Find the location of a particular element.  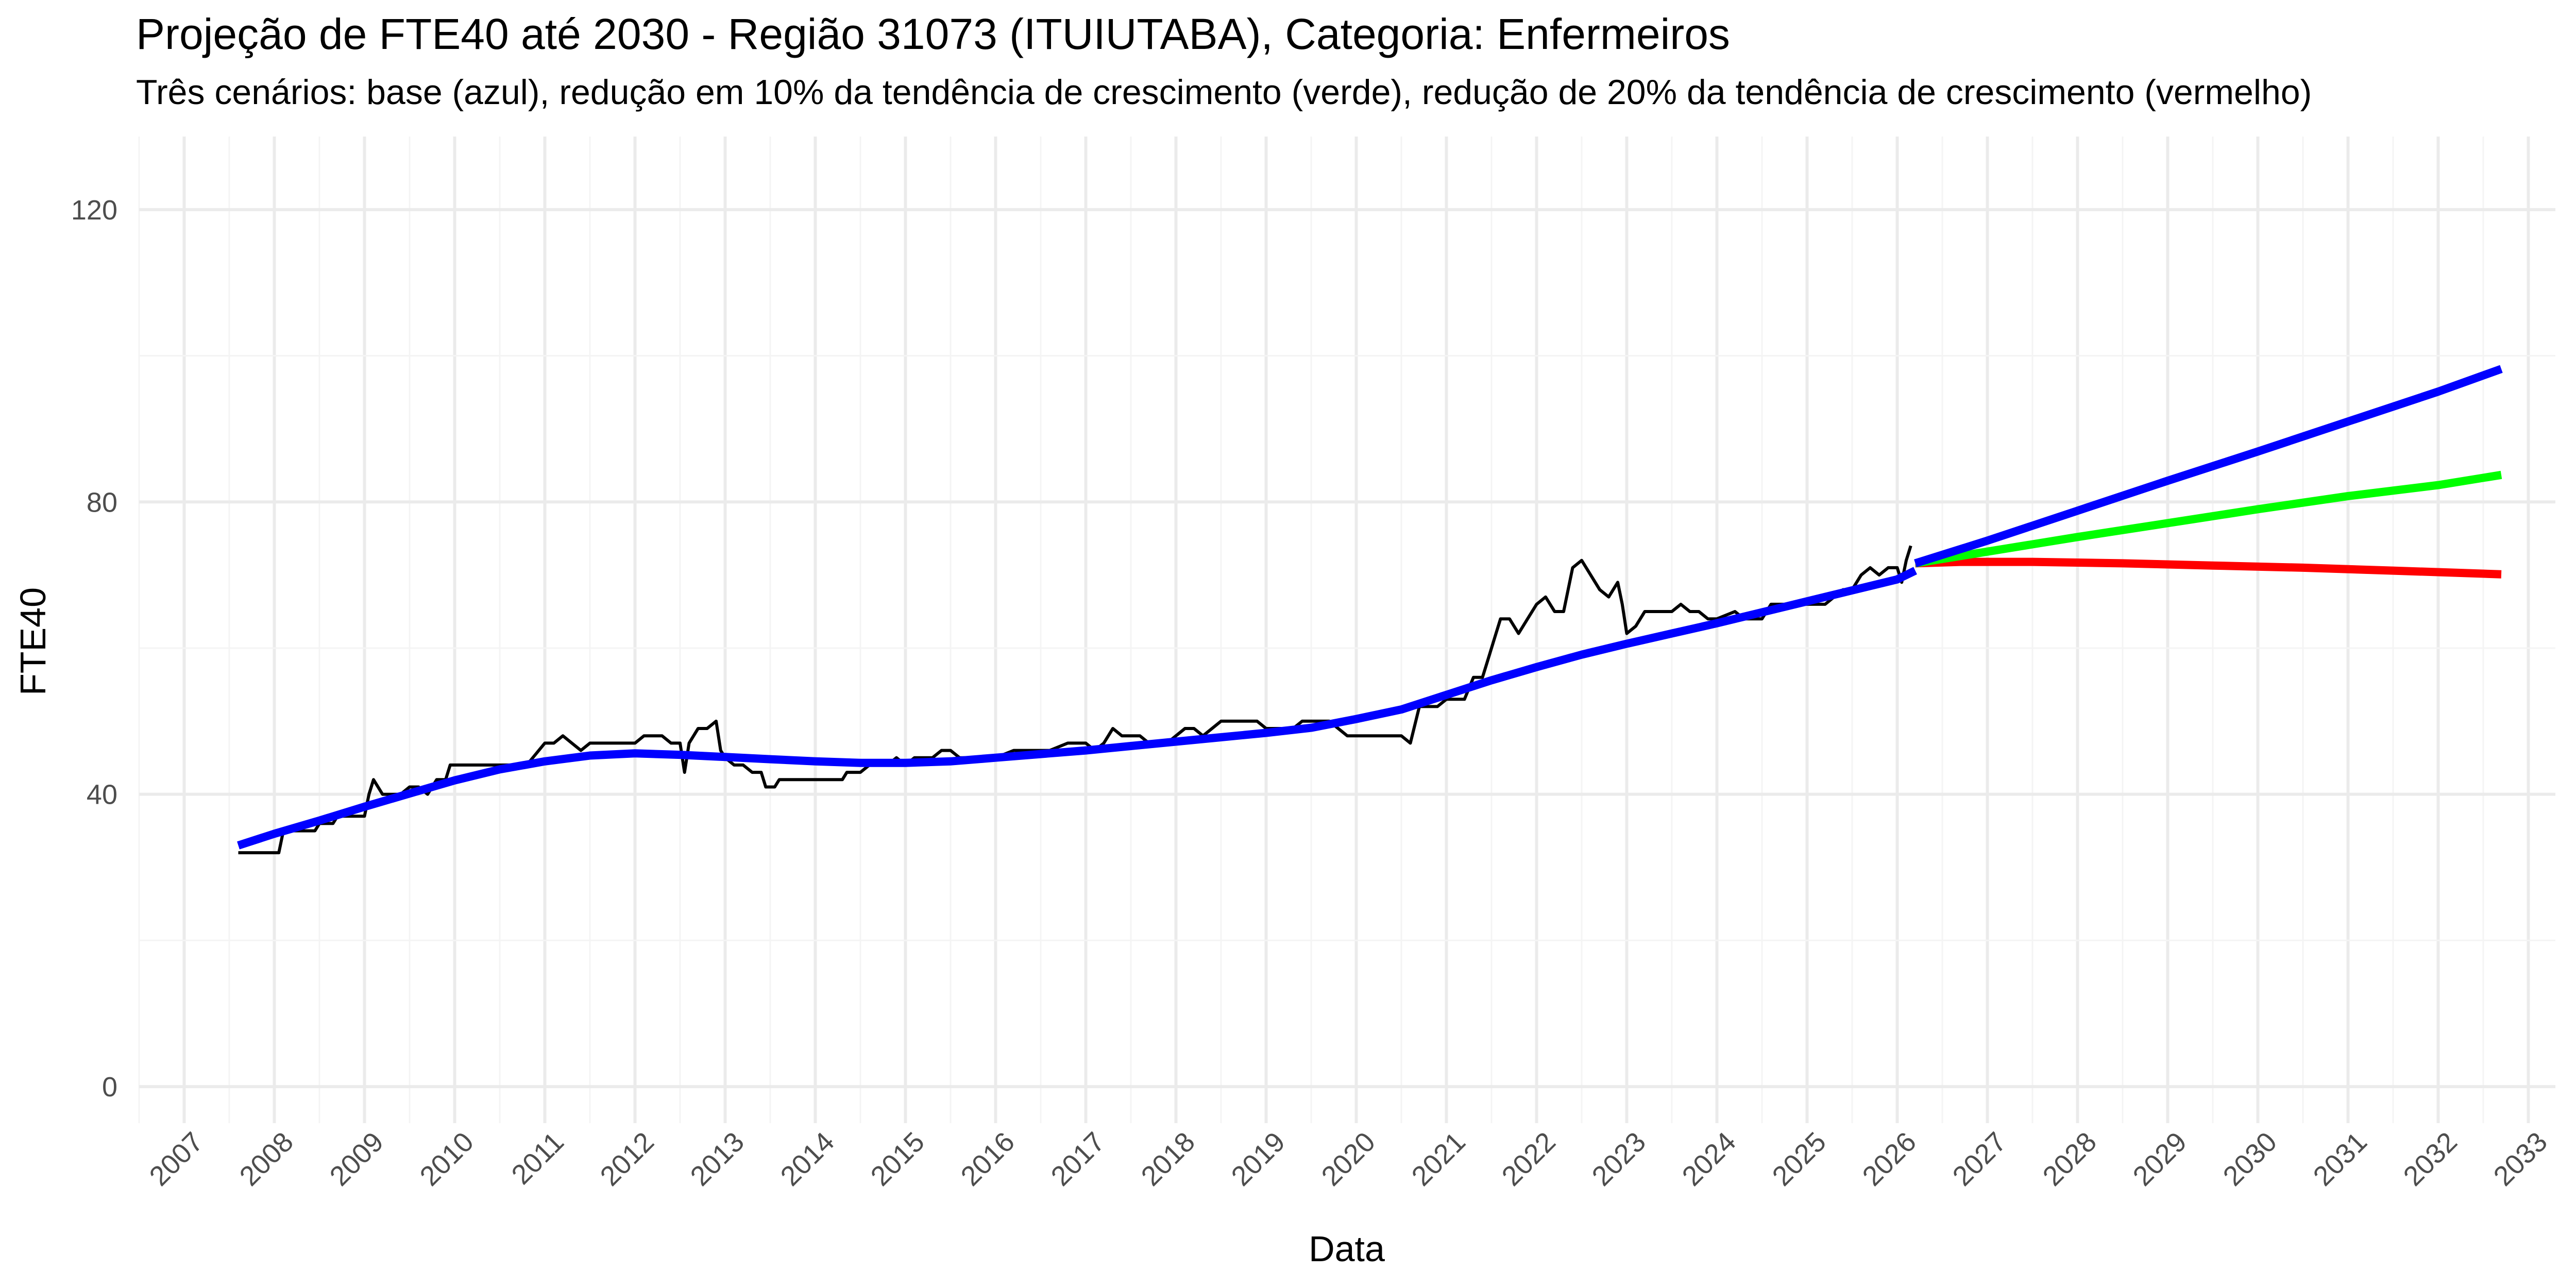

x-tick-label: 2031 is located at coordinates (2340, 1159).